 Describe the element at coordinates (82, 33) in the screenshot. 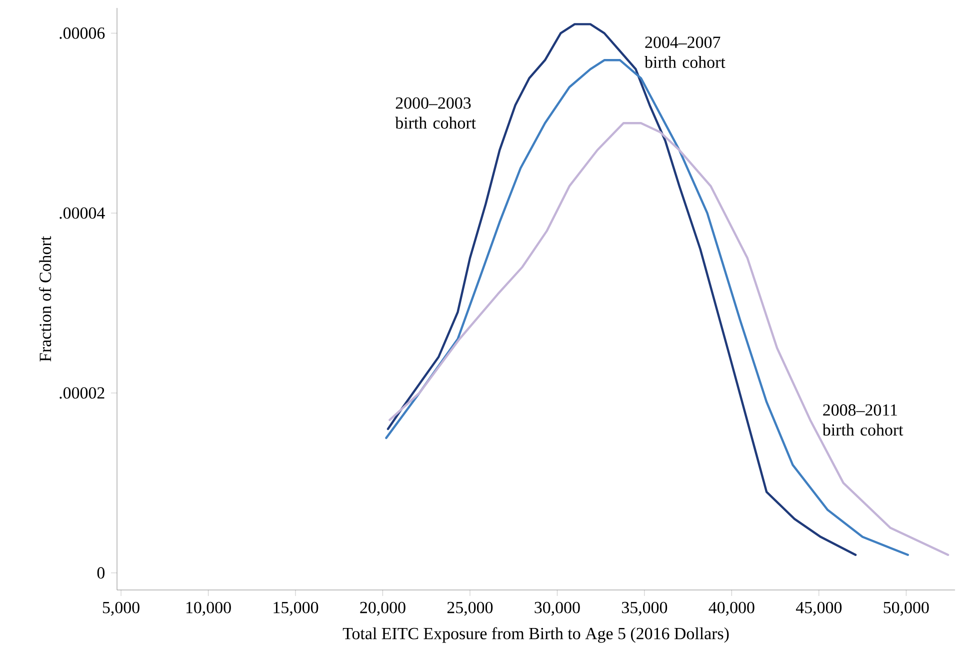

I see `y-tick-label: .00006` at that location.